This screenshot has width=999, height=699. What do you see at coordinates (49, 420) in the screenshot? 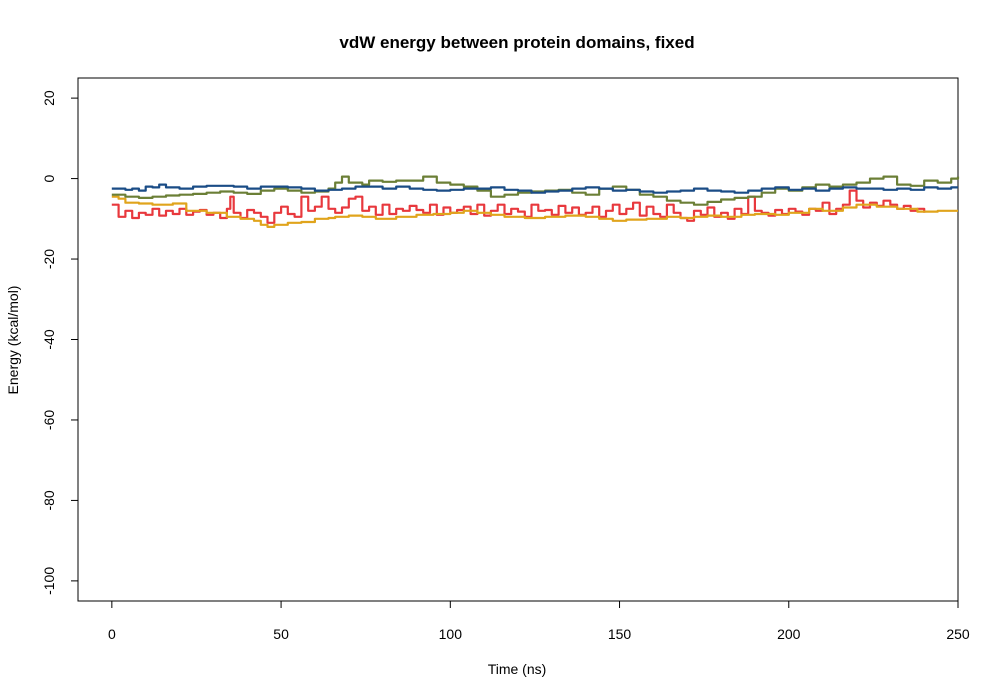
I see `y-tick-label: -60` at bounding box center [49, 420].